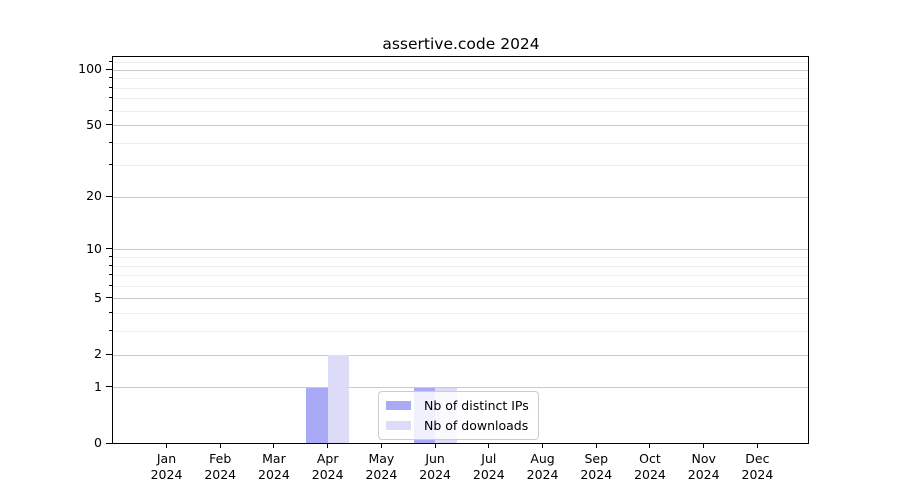  I want to click on x-tick-label: Aug 2024, so click(542, 466).